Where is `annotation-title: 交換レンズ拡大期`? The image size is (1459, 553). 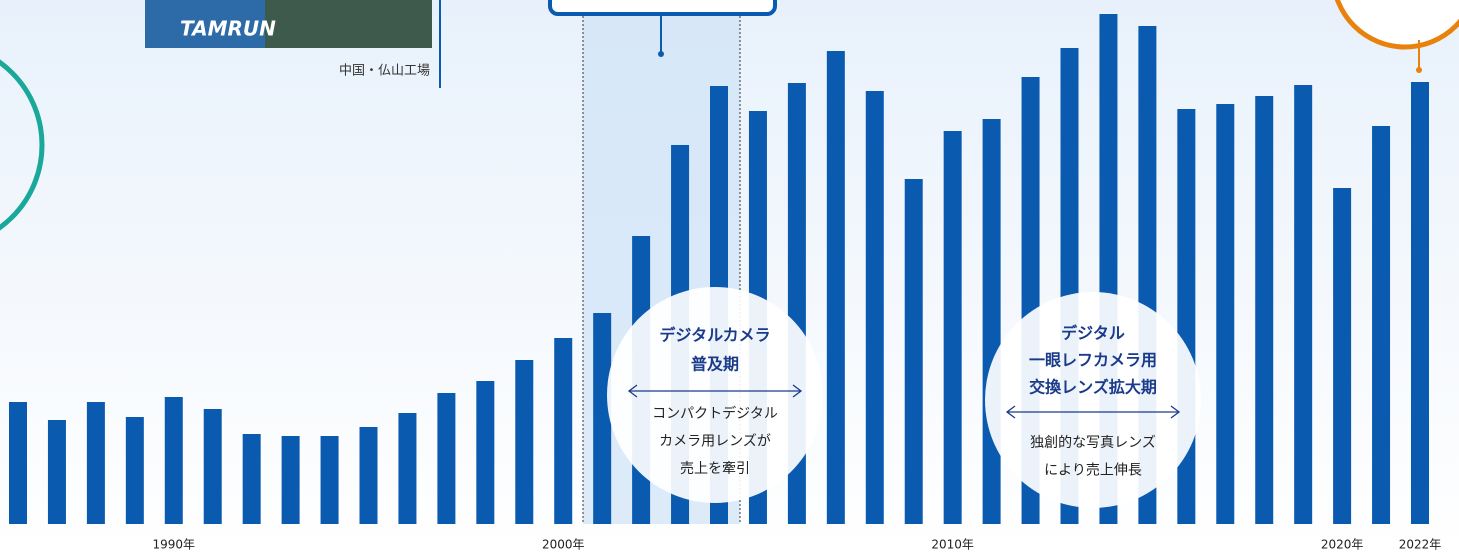
annotation-title: 交換レンズ拡大期 is located at coordinates (1093, 387).